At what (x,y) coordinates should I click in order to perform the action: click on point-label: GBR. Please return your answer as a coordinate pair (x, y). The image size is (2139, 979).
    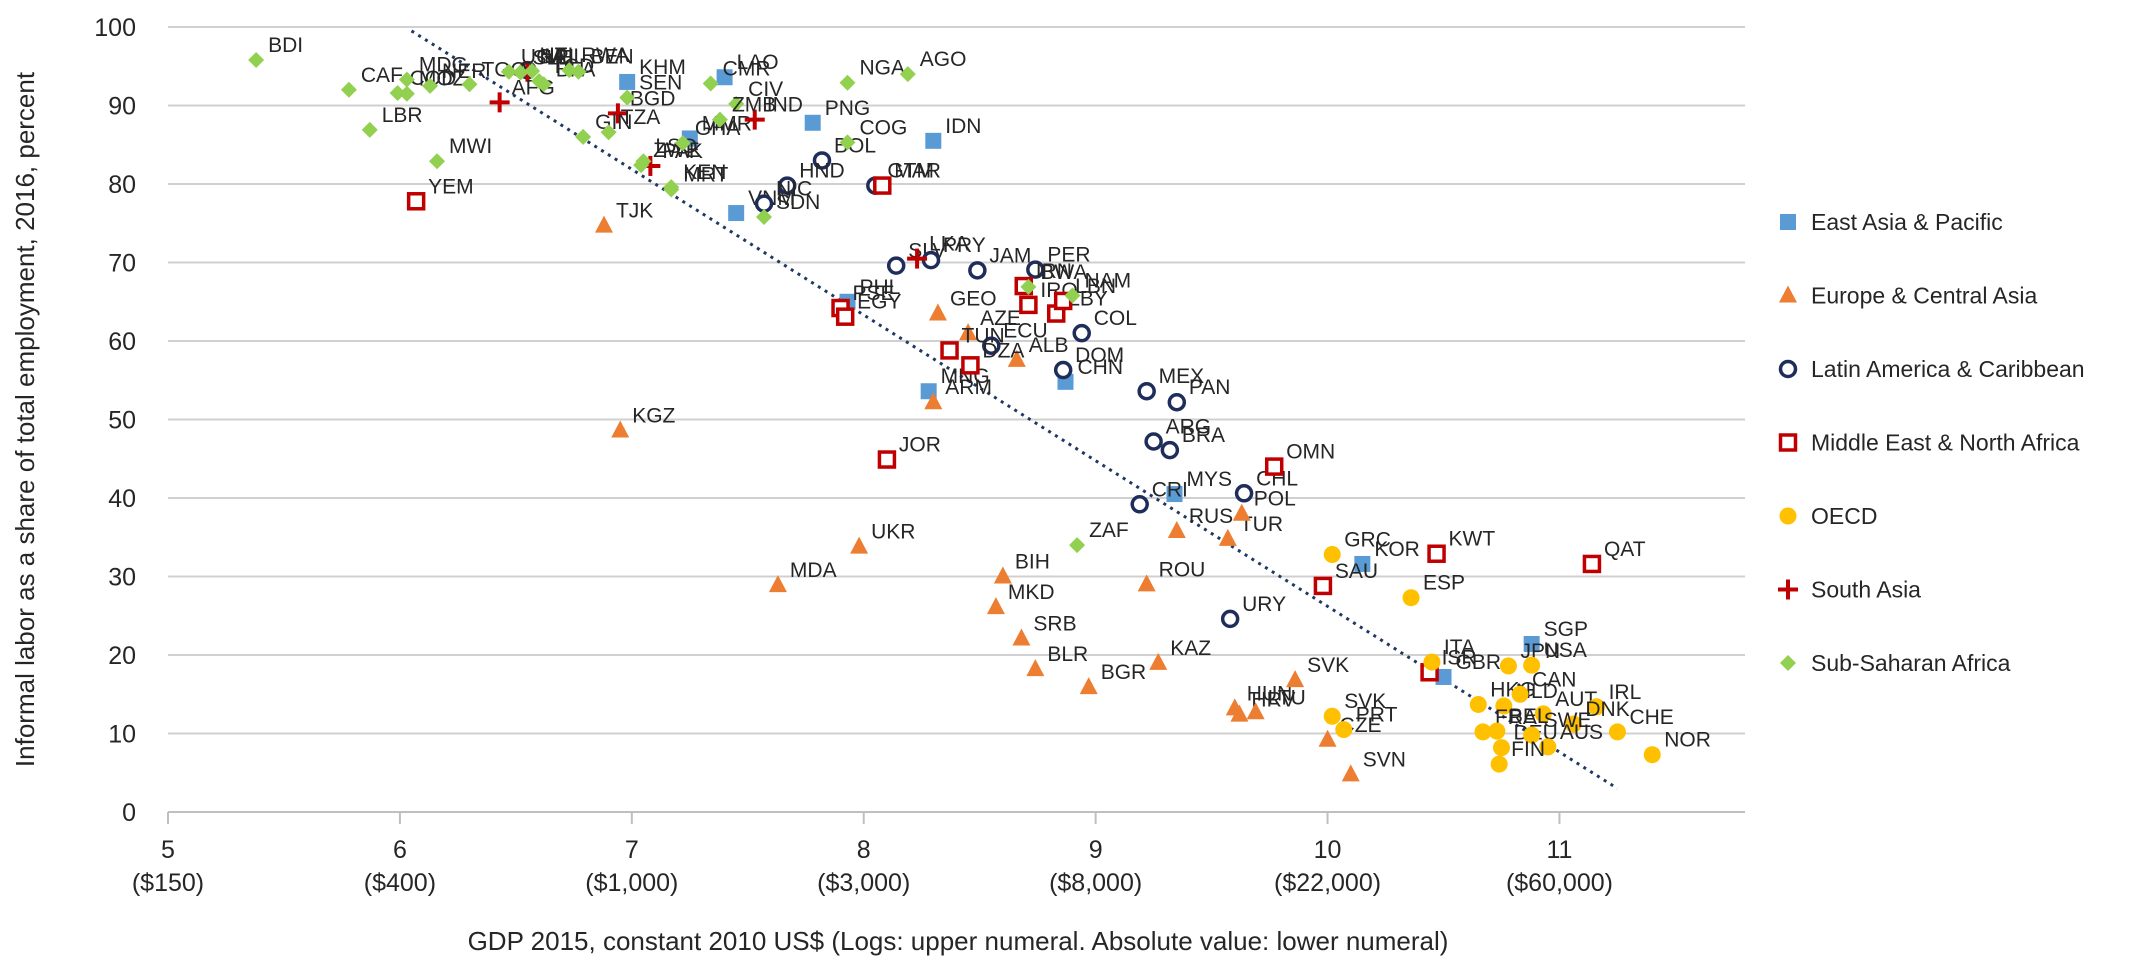
    Looking at the image, I should click on (1479, 662).